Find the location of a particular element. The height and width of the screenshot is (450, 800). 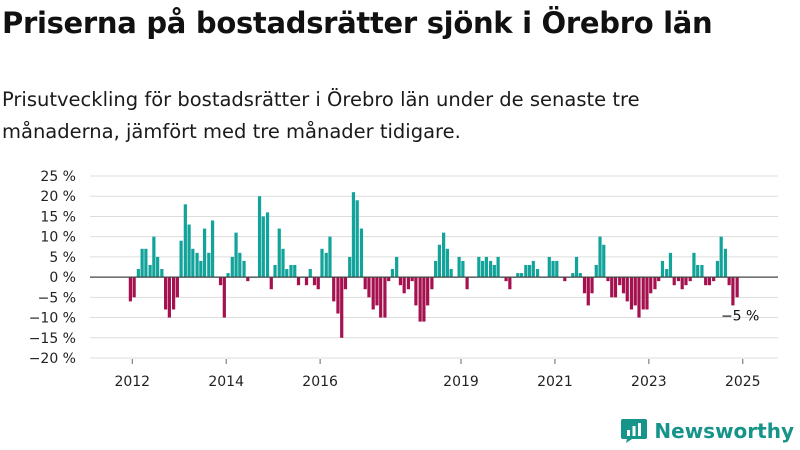

newsworthy-logo-icon is located at coordinates (634, 431).